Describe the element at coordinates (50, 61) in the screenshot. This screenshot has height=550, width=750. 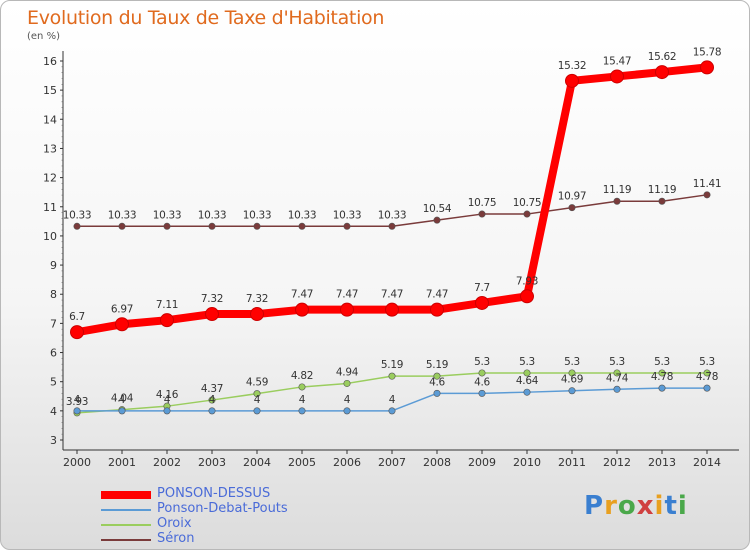
I see `y-tick-label: 16` at that location.